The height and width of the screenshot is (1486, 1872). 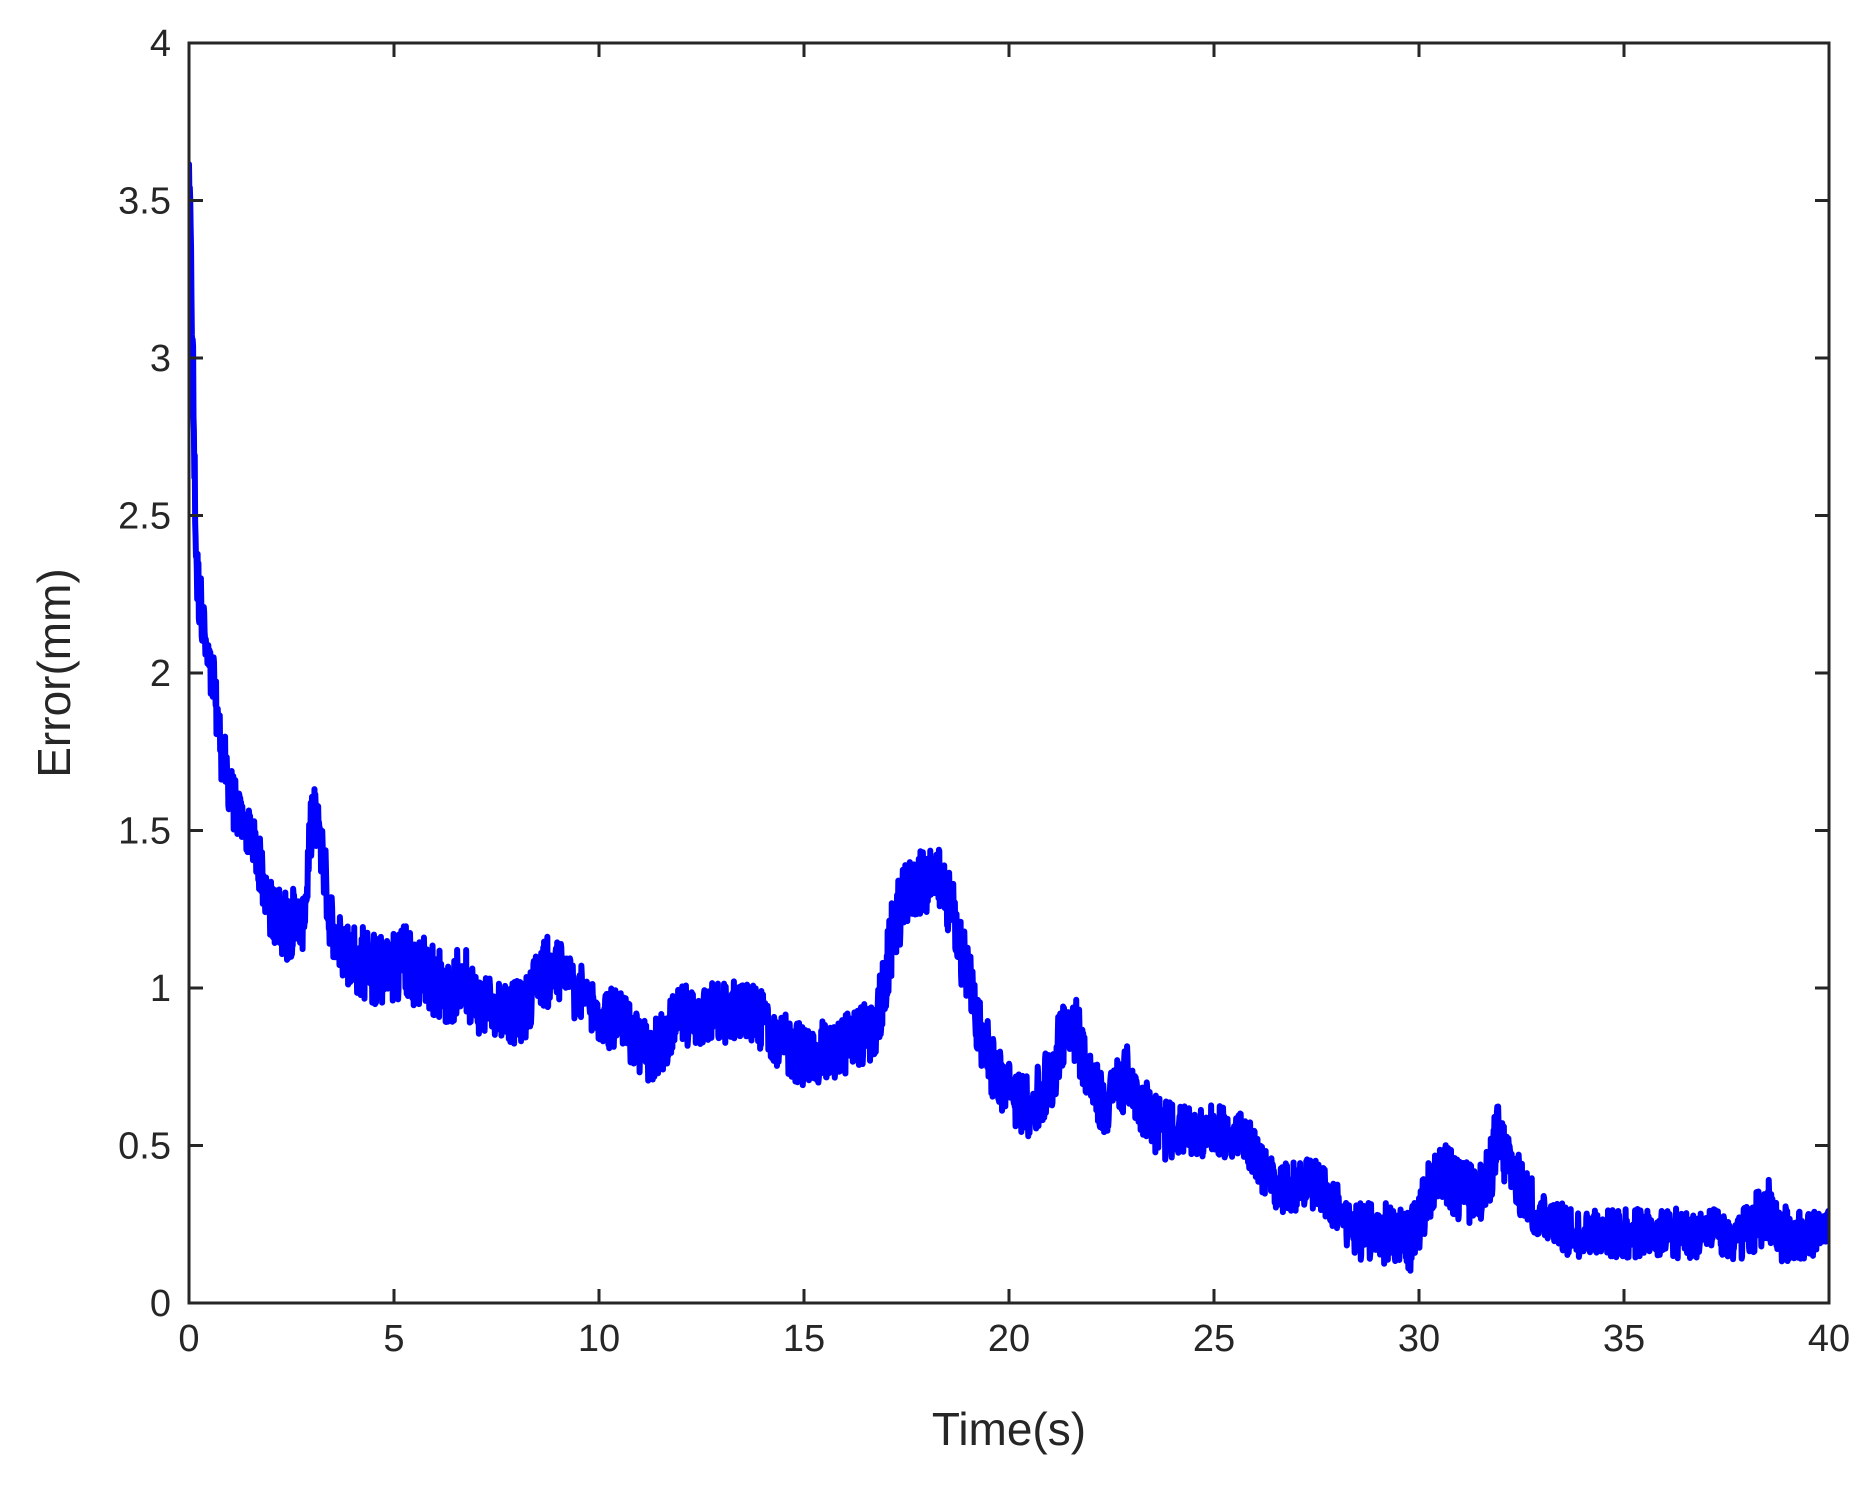 What do you see at coordinates (188, 1339) in the screenshot?
I see `x-tick-label: 0` at bounding box center [188, 1339].